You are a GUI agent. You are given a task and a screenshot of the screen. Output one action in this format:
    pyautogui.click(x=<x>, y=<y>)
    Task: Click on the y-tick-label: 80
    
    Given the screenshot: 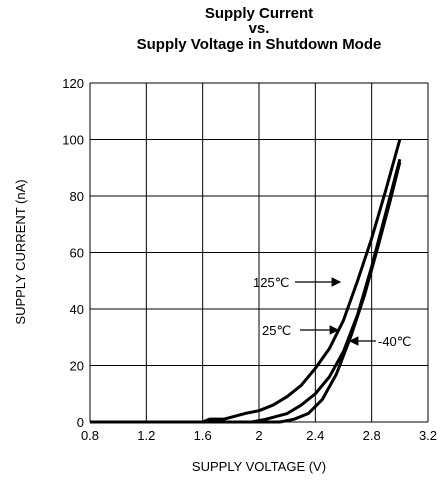 What is the action you would take?
    pyautogui.click(x=77, y=196)
    